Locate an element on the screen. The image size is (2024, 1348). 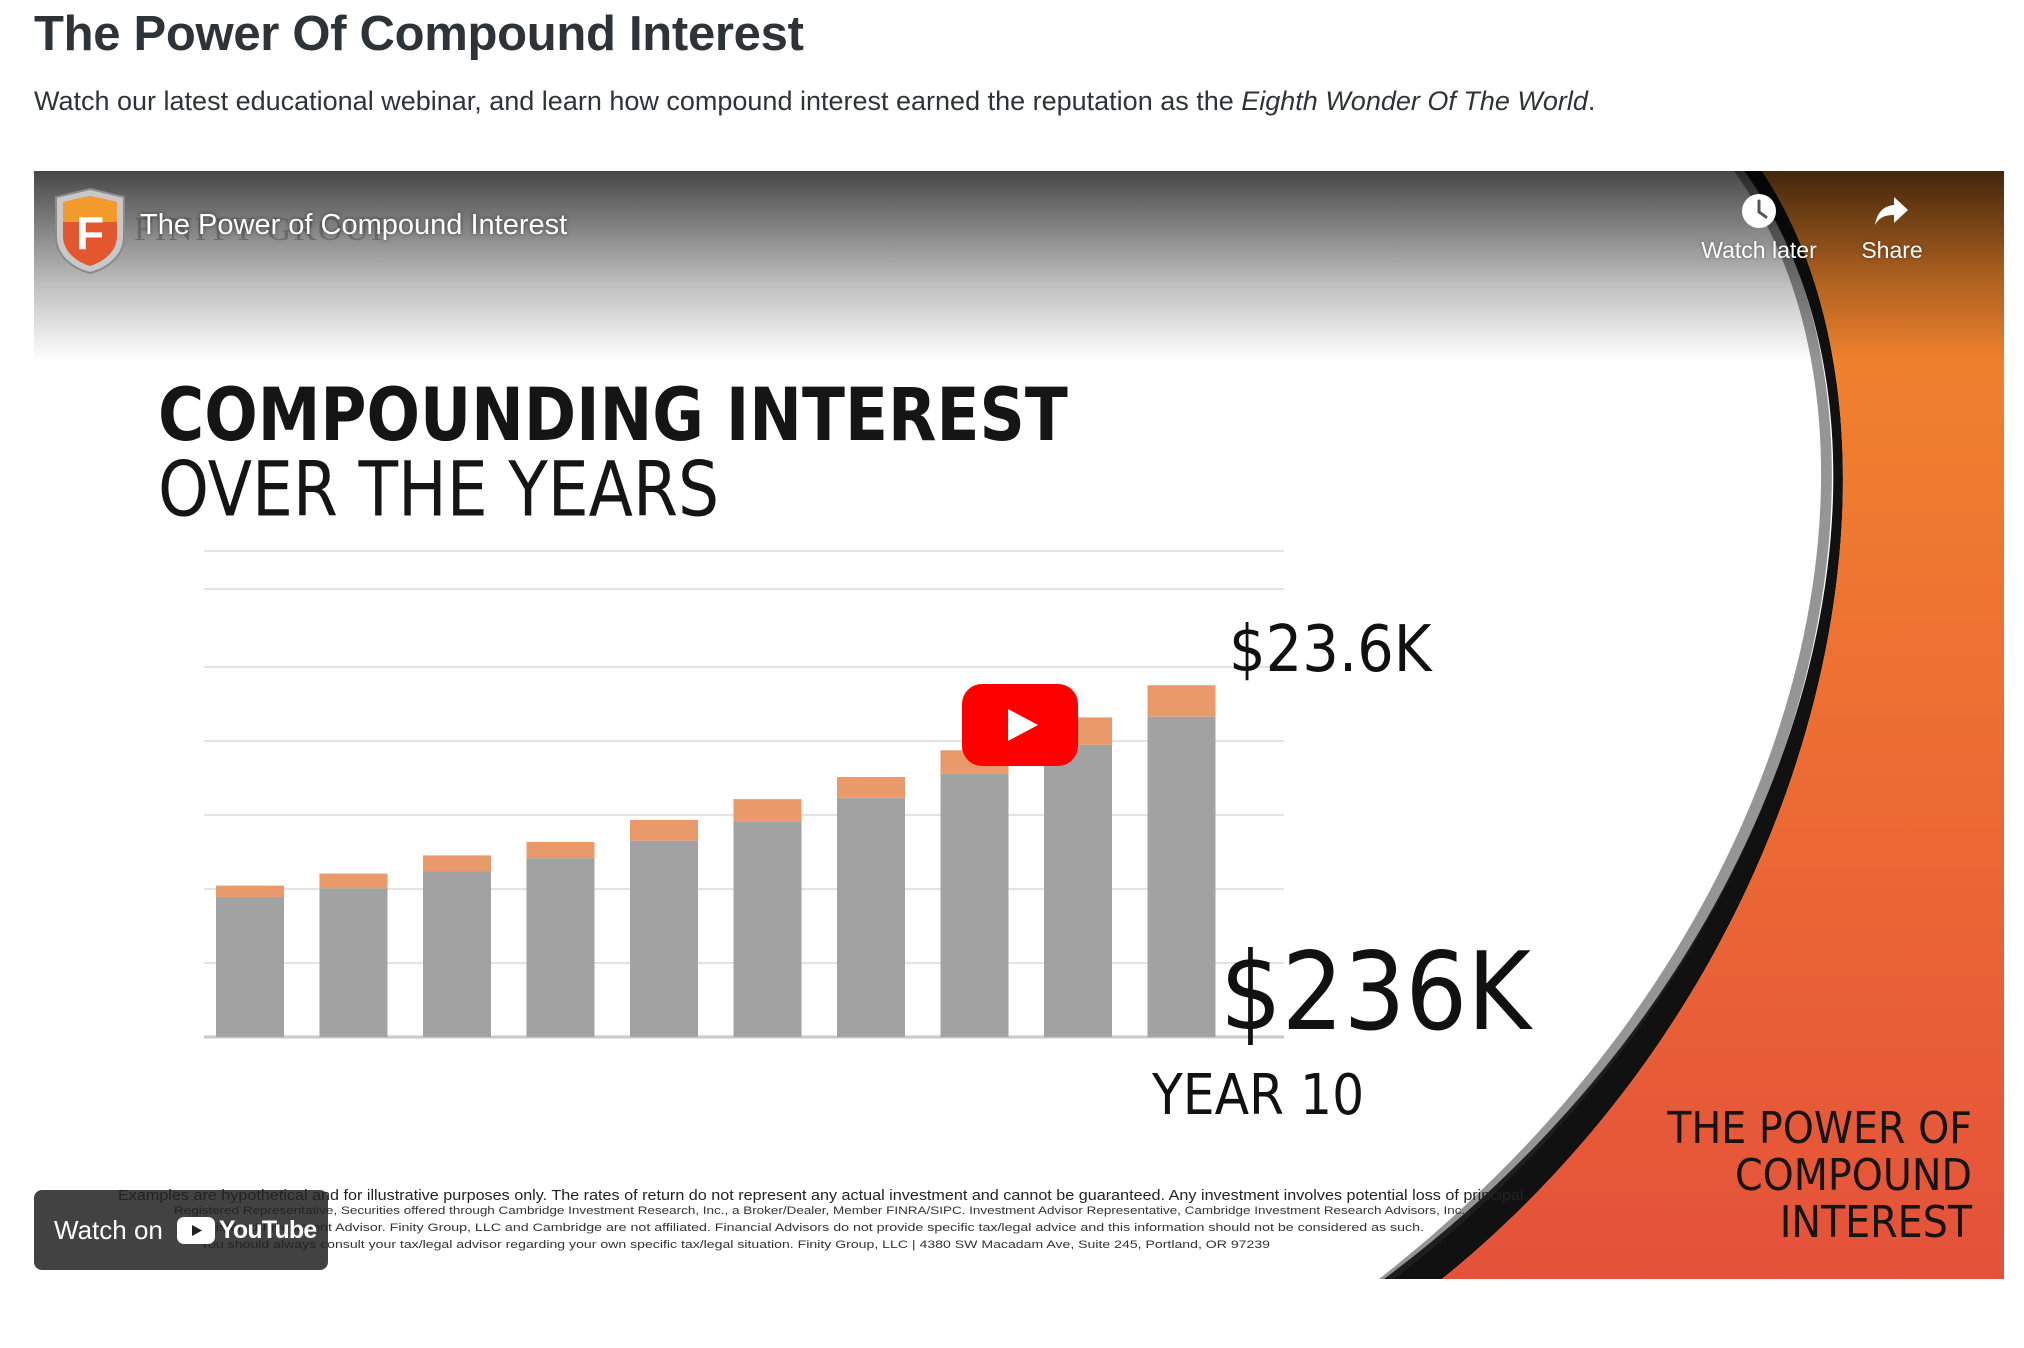
watch-later-label: Watch later is located at coordinates (1759, 250).